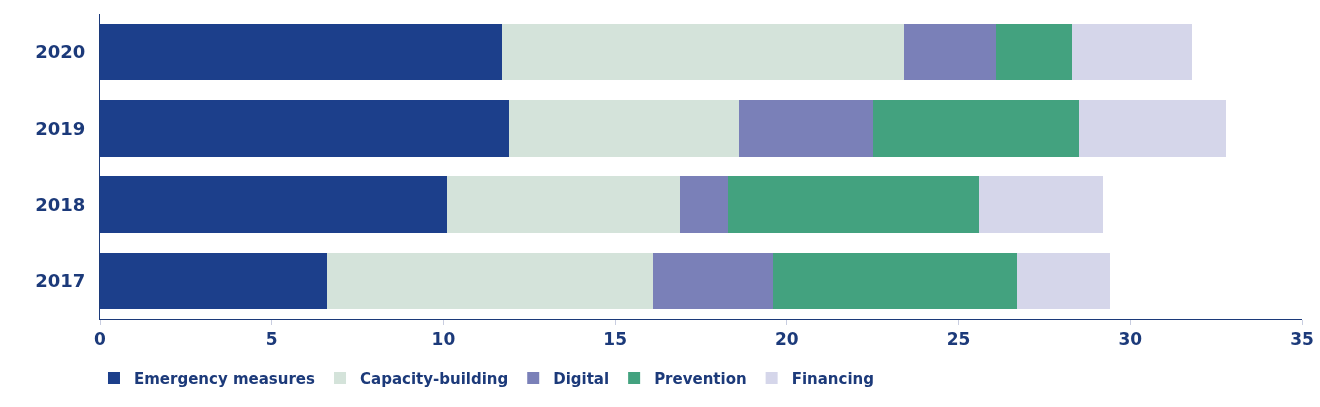 The image size is (1320, 407). What do you see at coordinates (700, 378) in the screenshot?
I see `legend-label: Prevention` at bounding box center [700, 378].